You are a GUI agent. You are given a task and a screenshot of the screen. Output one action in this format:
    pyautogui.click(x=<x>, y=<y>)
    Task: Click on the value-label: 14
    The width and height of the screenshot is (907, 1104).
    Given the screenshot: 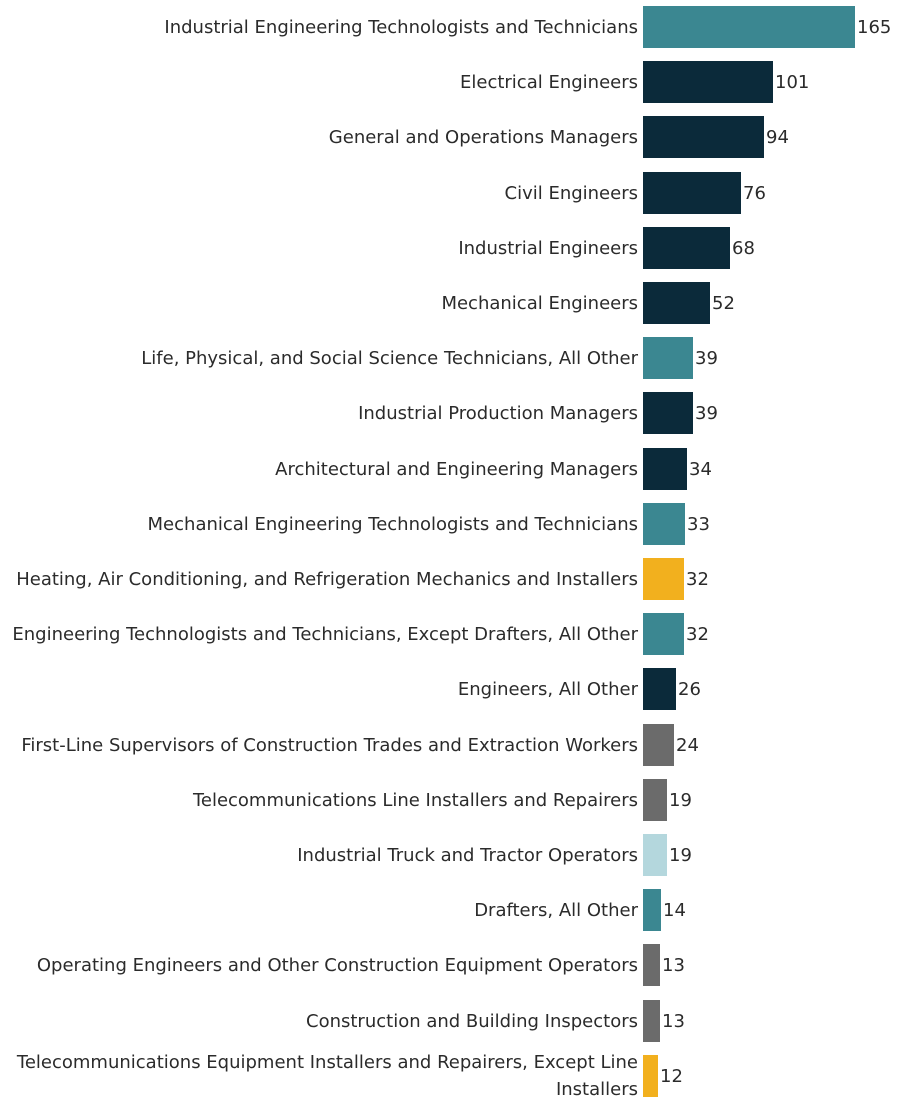 What is the action you would take?
    pyautogui.click(x=674, y=911)
    